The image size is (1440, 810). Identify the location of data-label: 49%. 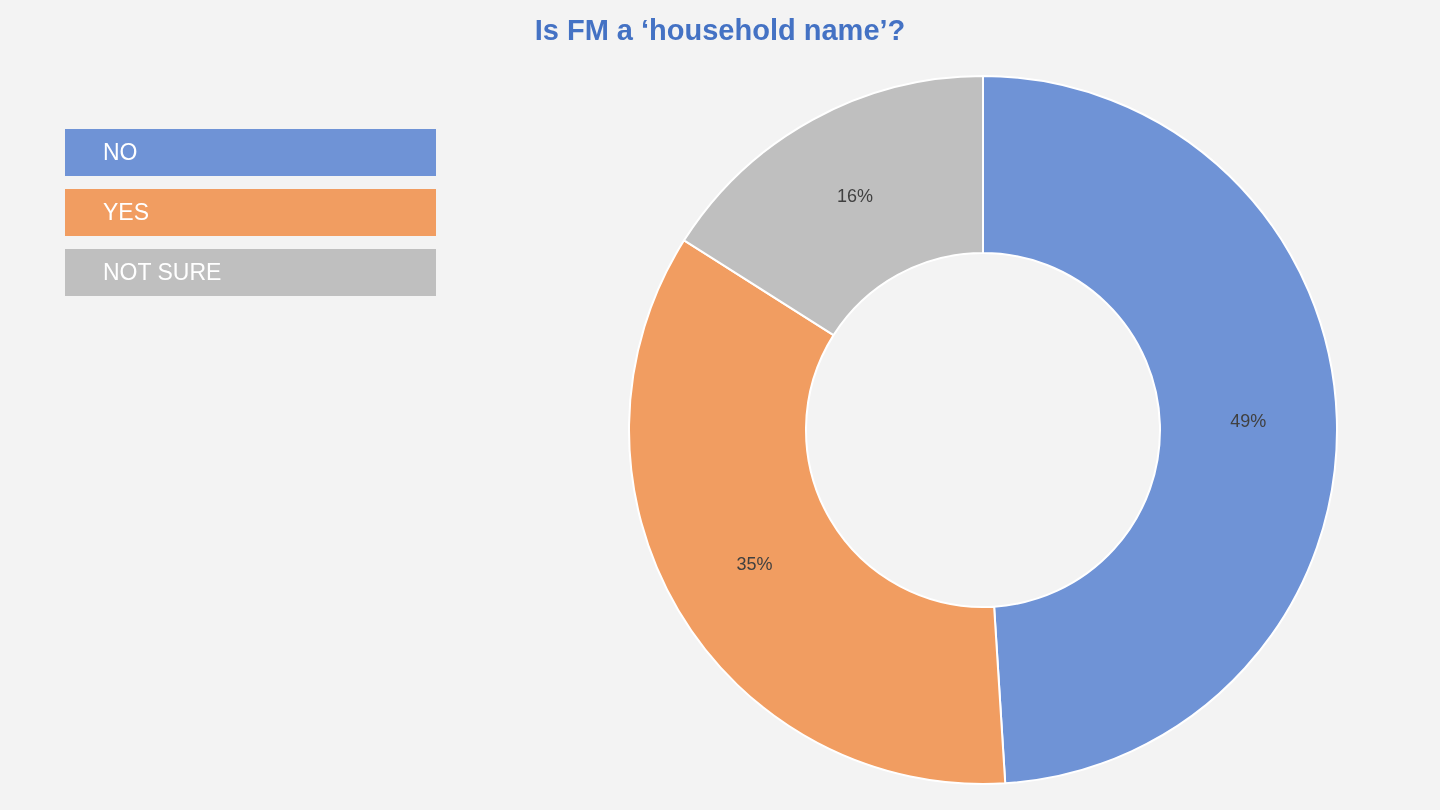
(1248, 420).